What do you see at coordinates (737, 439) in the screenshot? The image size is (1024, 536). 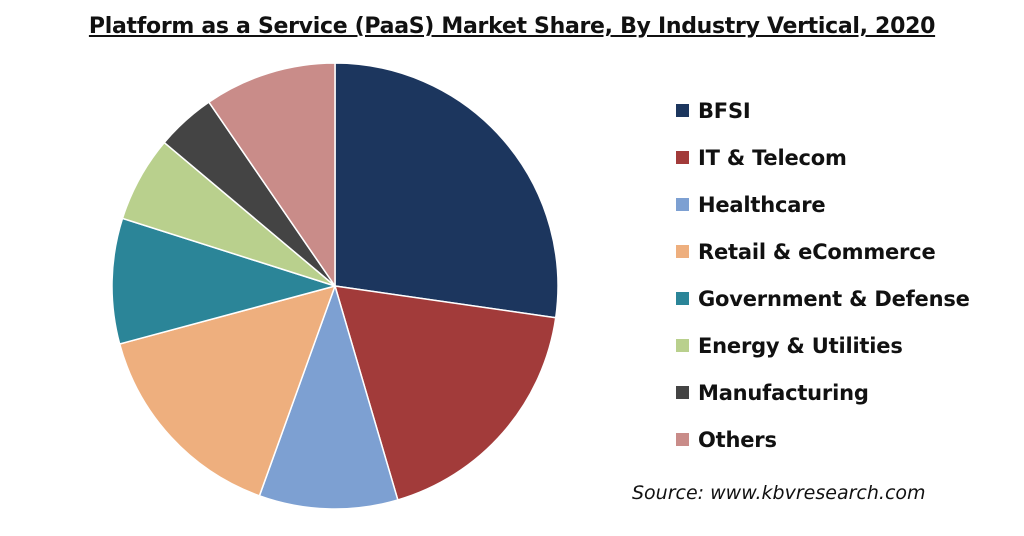 I see `legend-label: Others` at bounding box center [737, 439].